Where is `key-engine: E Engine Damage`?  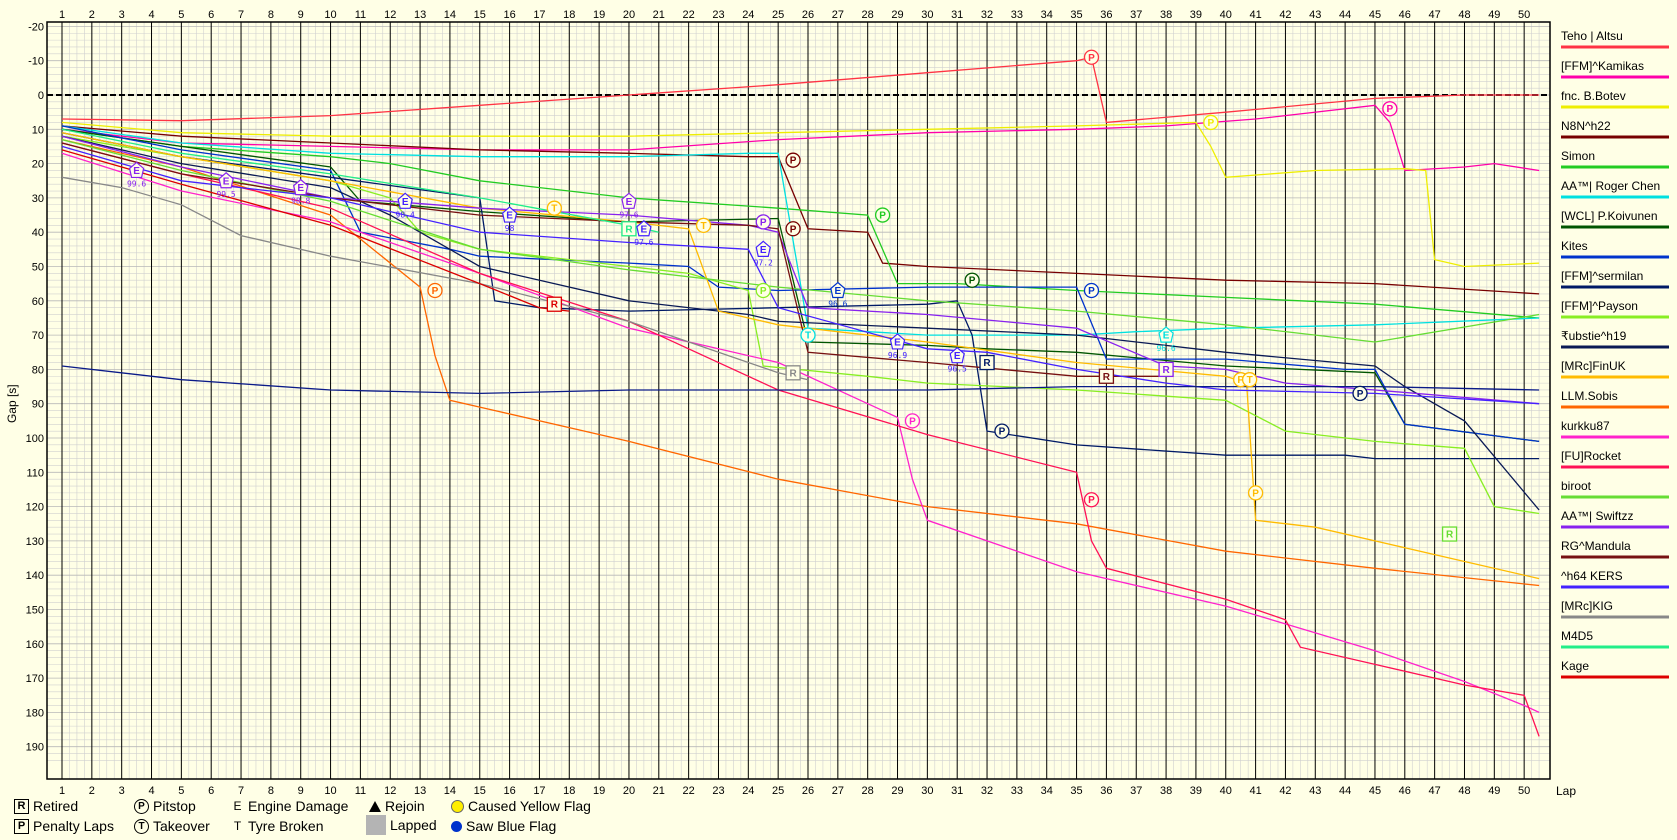 key-engine: E Engine Damage is located at coordinates (289, 806).